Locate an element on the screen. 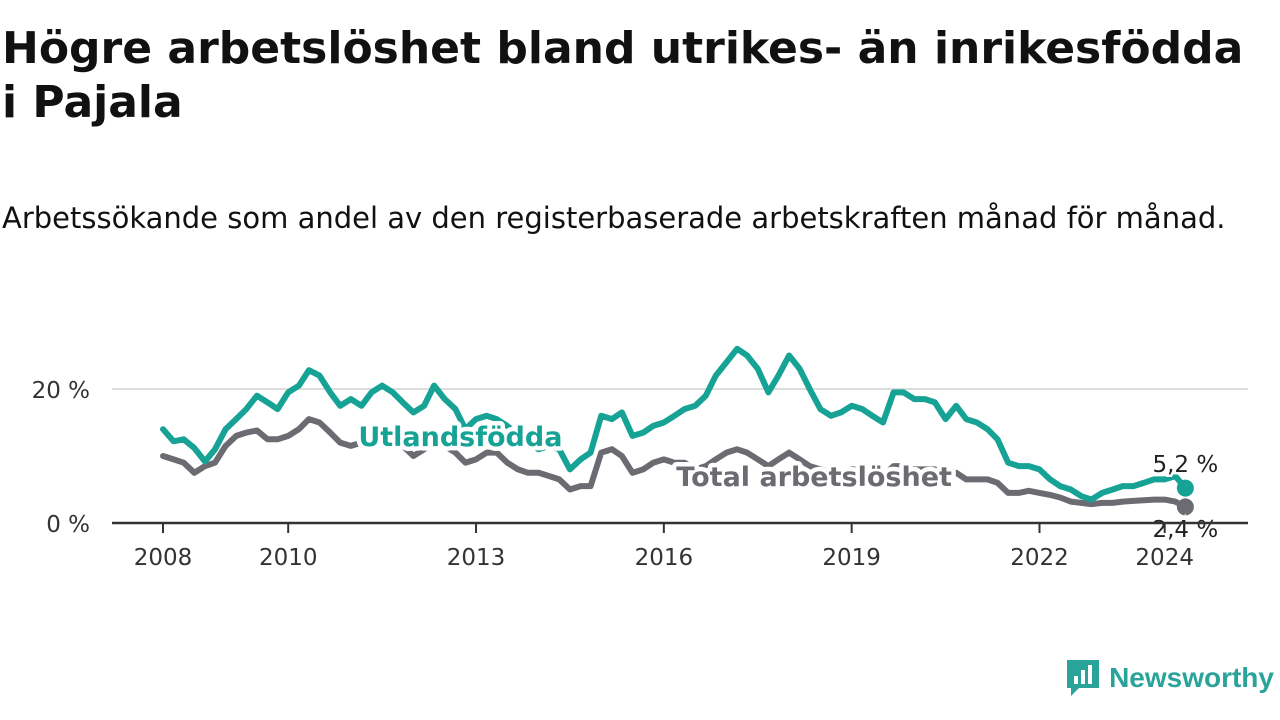 This screenshot has width=1280, height=720. x-tick-label: 2022 is located at coordinates (1039, 558).